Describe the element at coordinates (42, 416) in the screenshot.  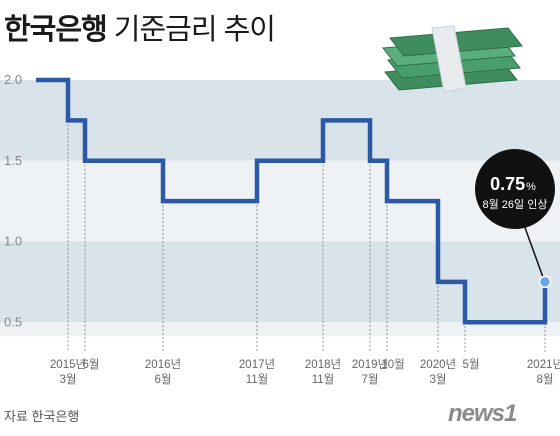
I see `source-note: 자료 한국은행` at that location.